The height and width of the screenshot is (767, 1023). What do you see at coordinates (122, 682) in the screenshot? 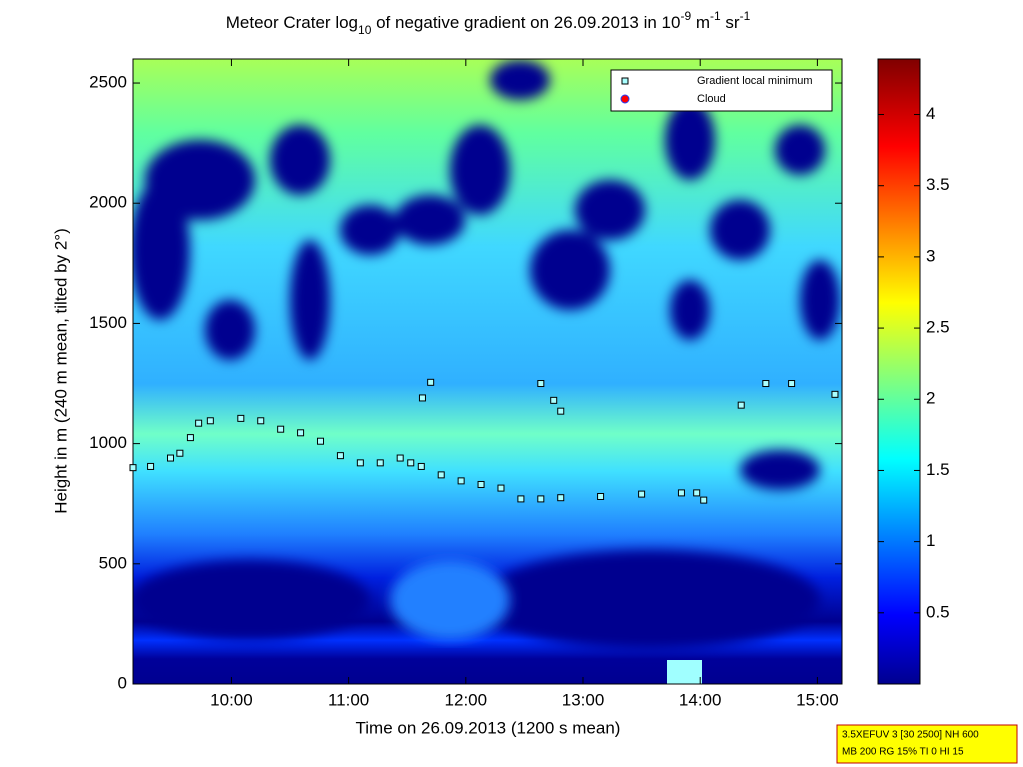
I see `y-tick-label: 0` at bounding box center [122, 682].